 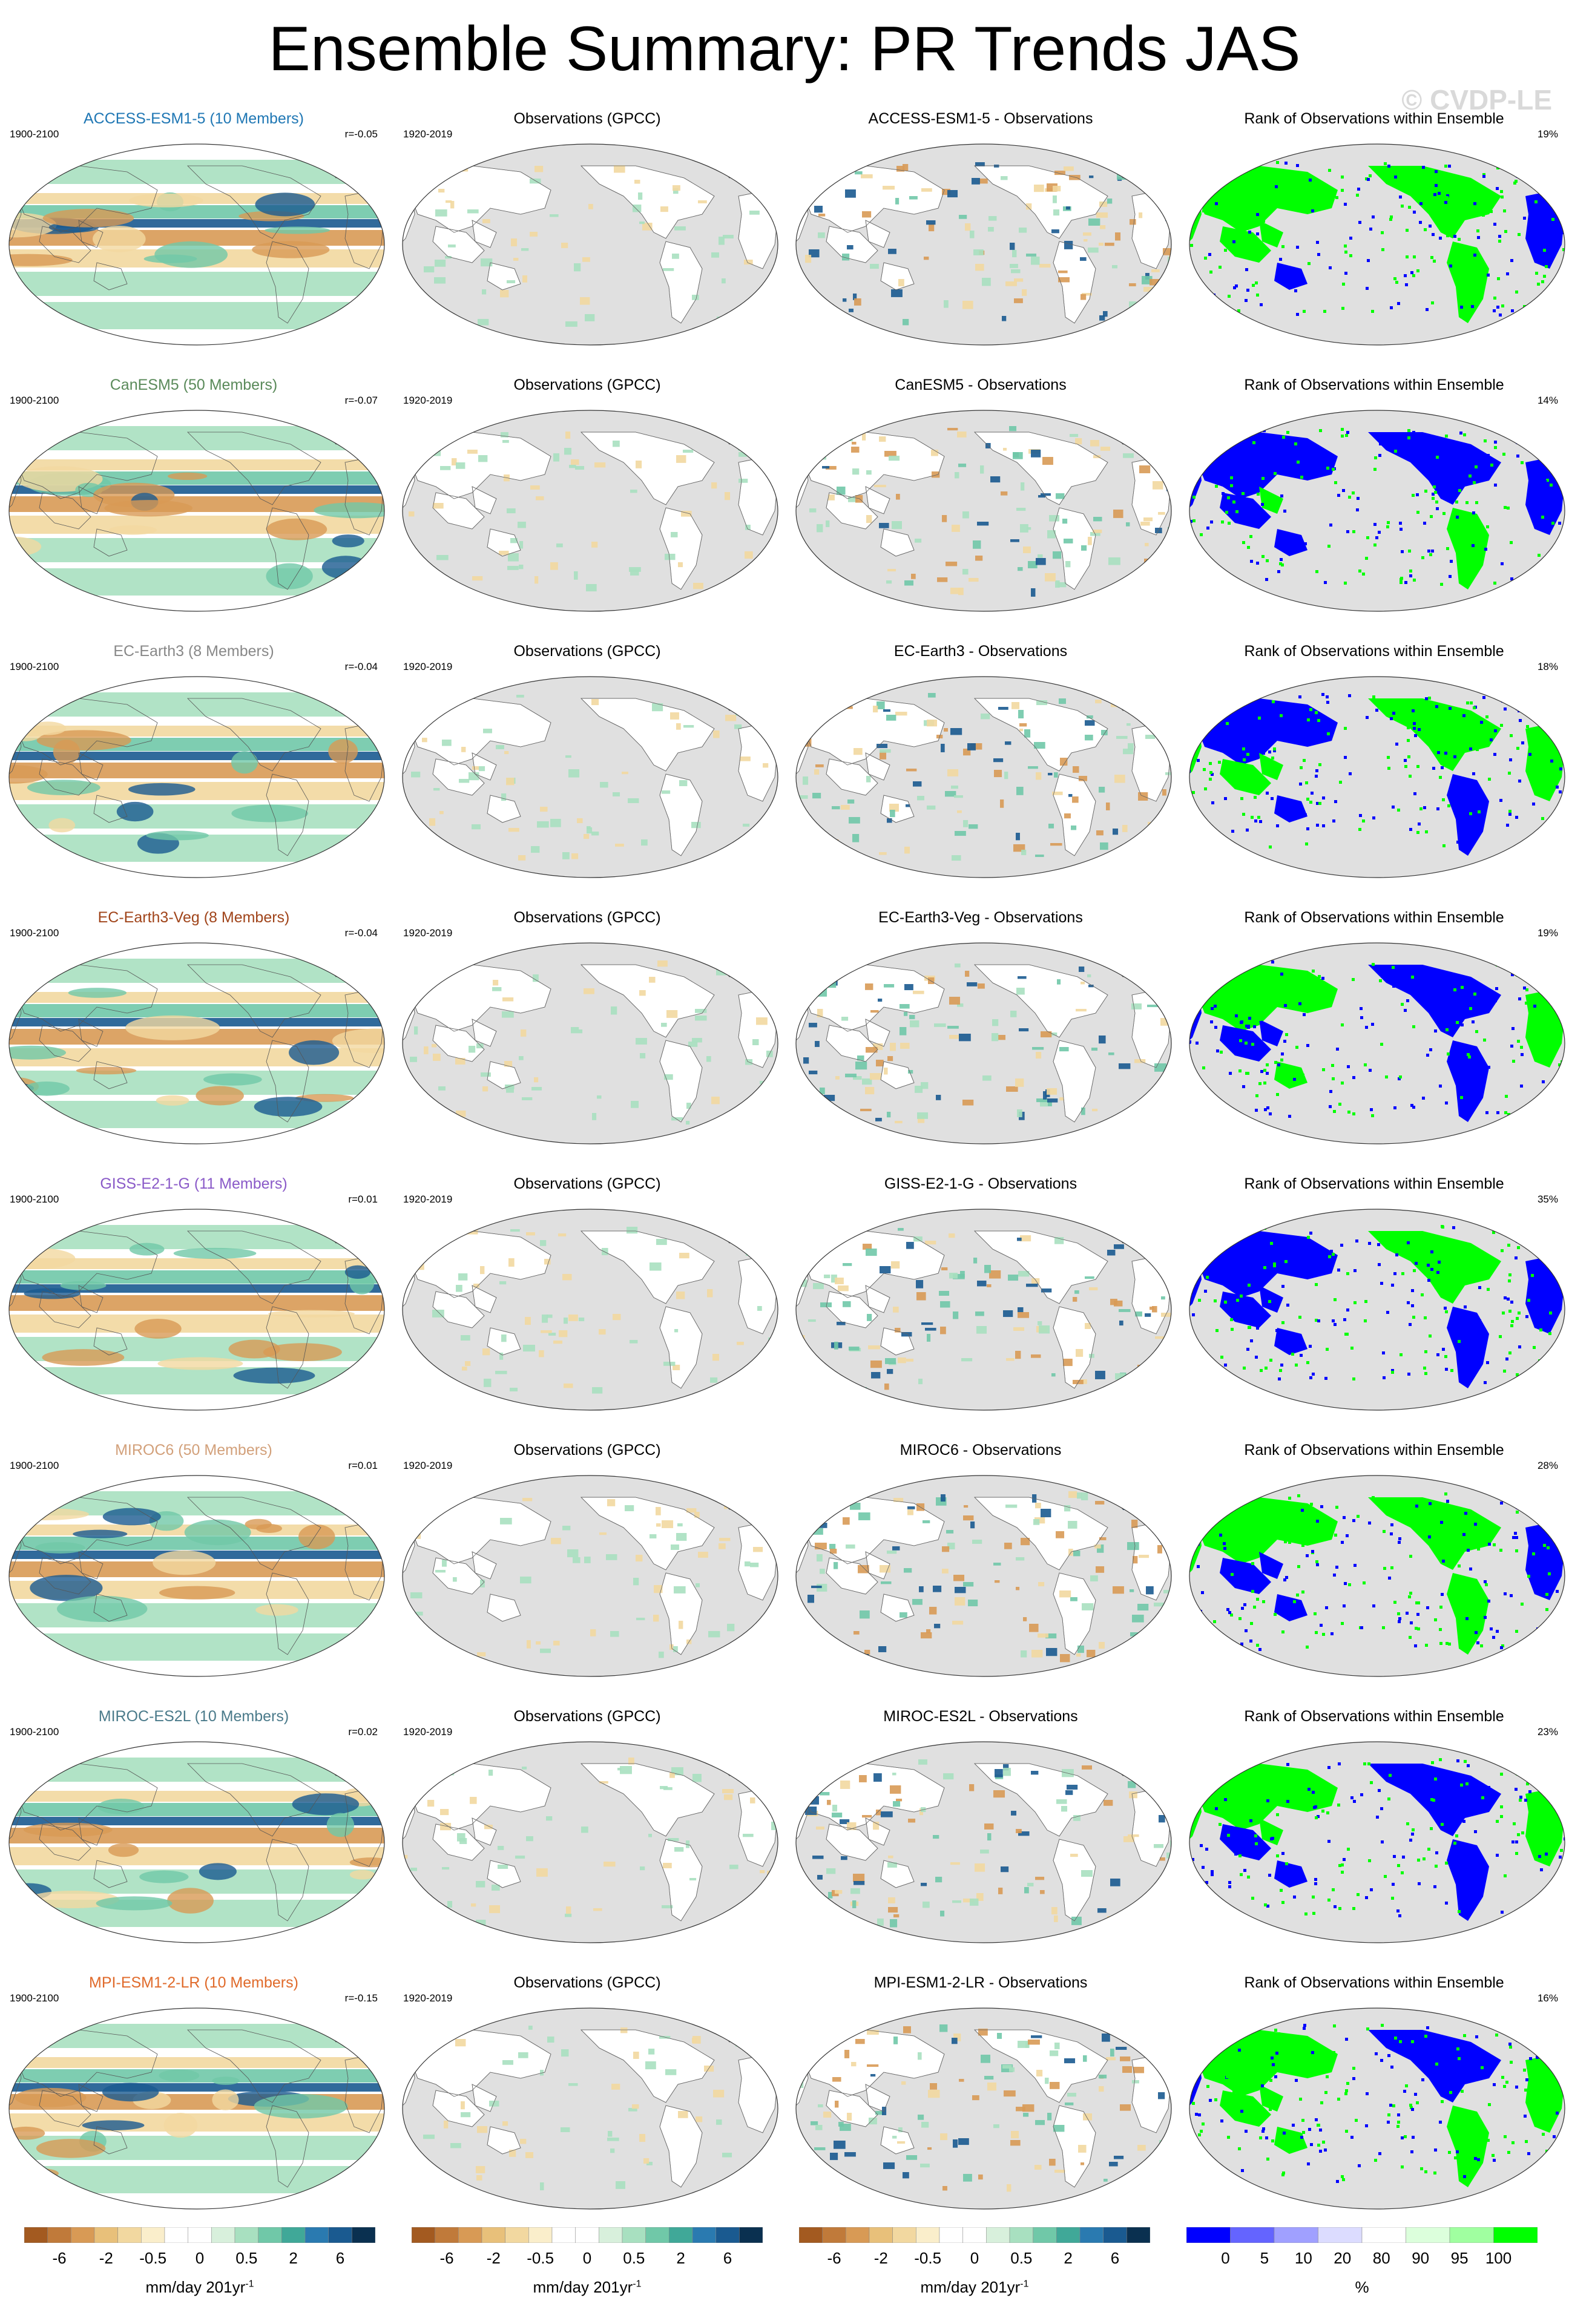 I want to click on diff-panel-title: CanESM5 - Observations, so click(x=981, y=384).